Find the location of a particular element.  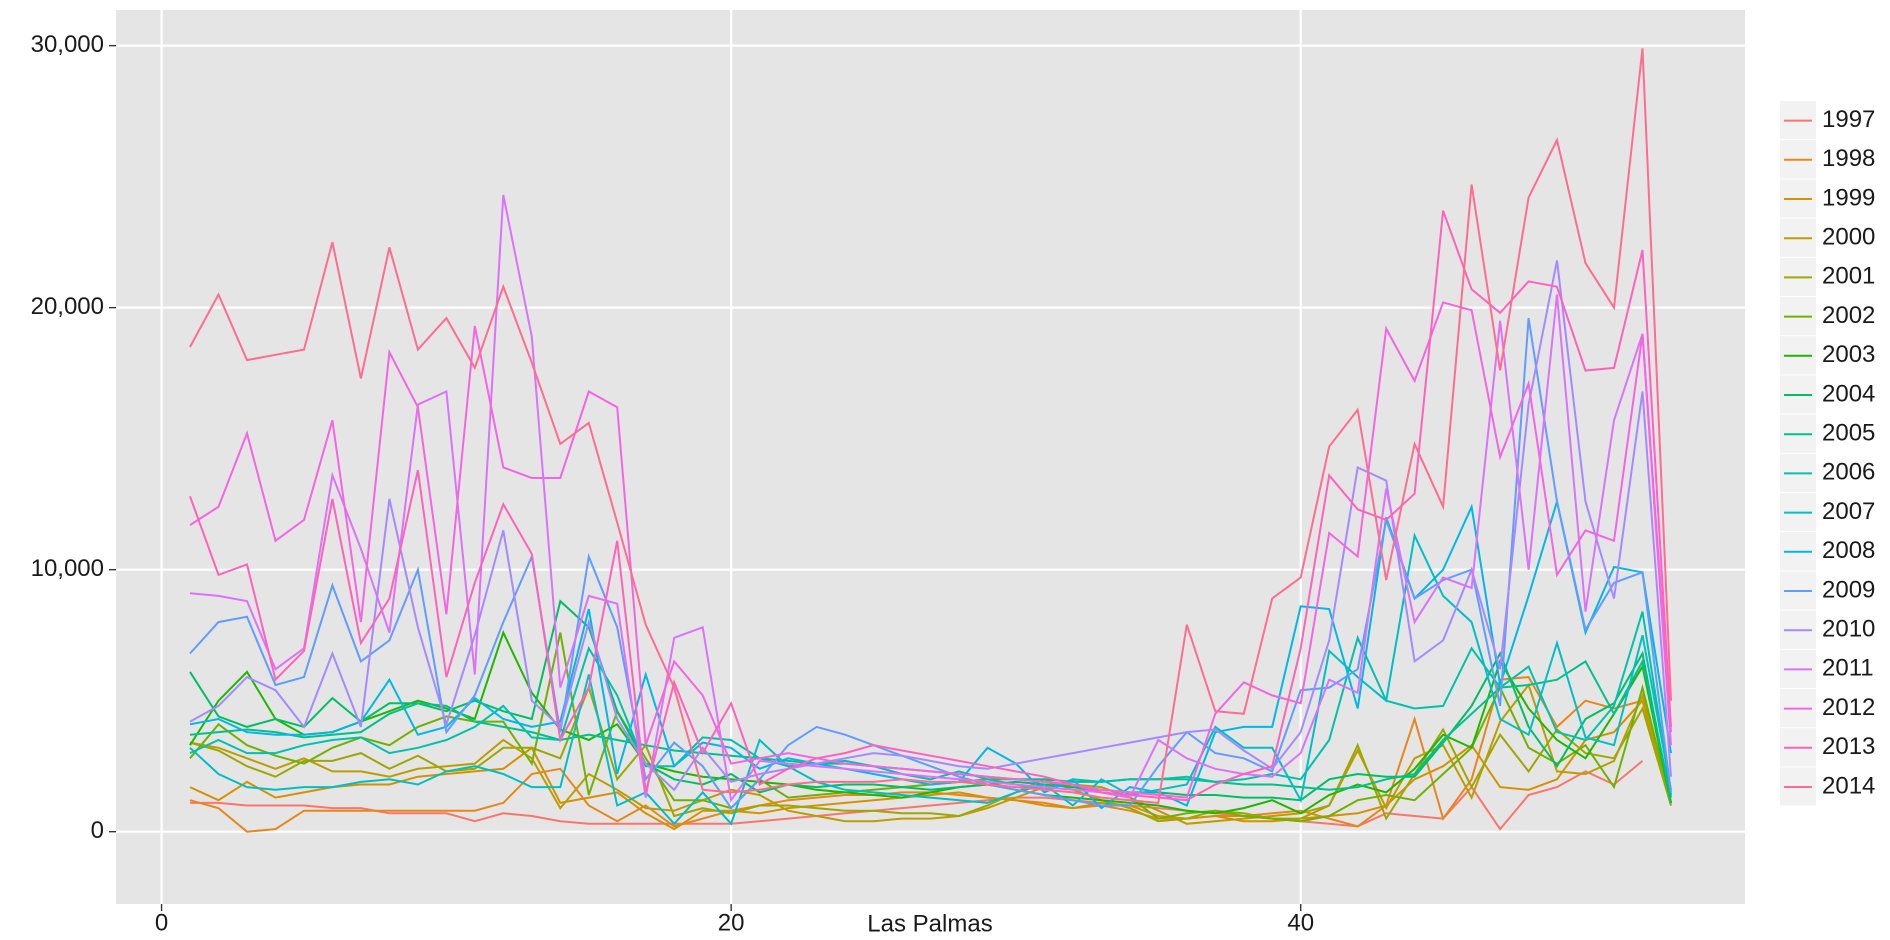

legend-label: 1998 is located at coordinates (1848, 158).